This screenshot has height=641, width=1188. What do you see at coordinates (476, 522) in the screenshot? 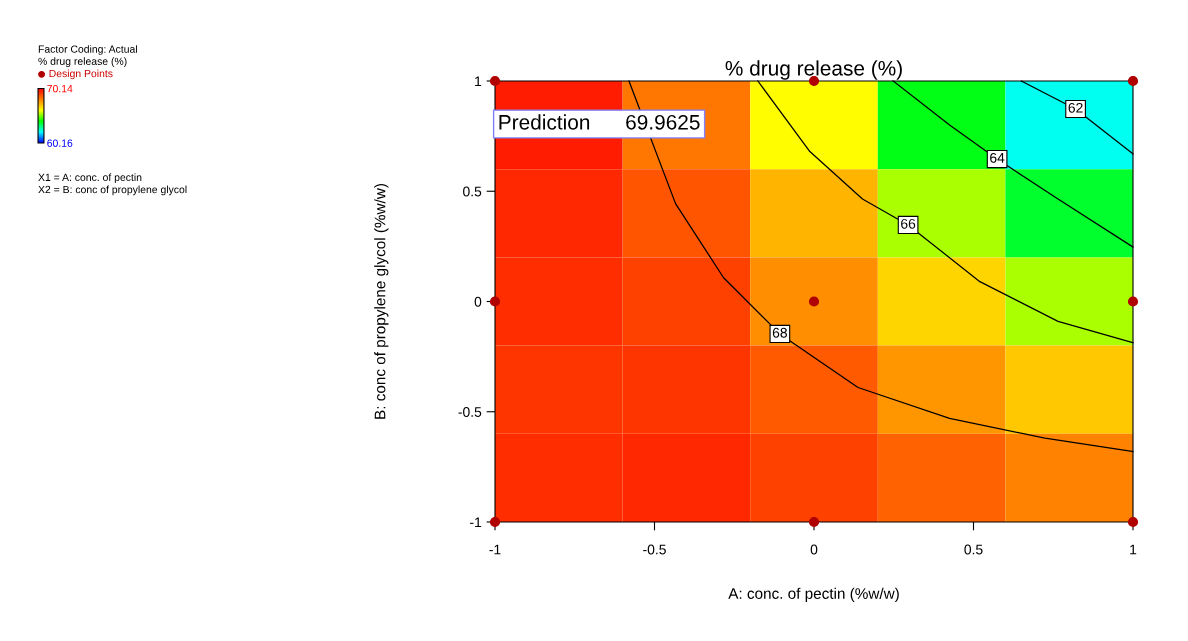
I see `y-tick-label: -1` at bounding box center [476, 522].